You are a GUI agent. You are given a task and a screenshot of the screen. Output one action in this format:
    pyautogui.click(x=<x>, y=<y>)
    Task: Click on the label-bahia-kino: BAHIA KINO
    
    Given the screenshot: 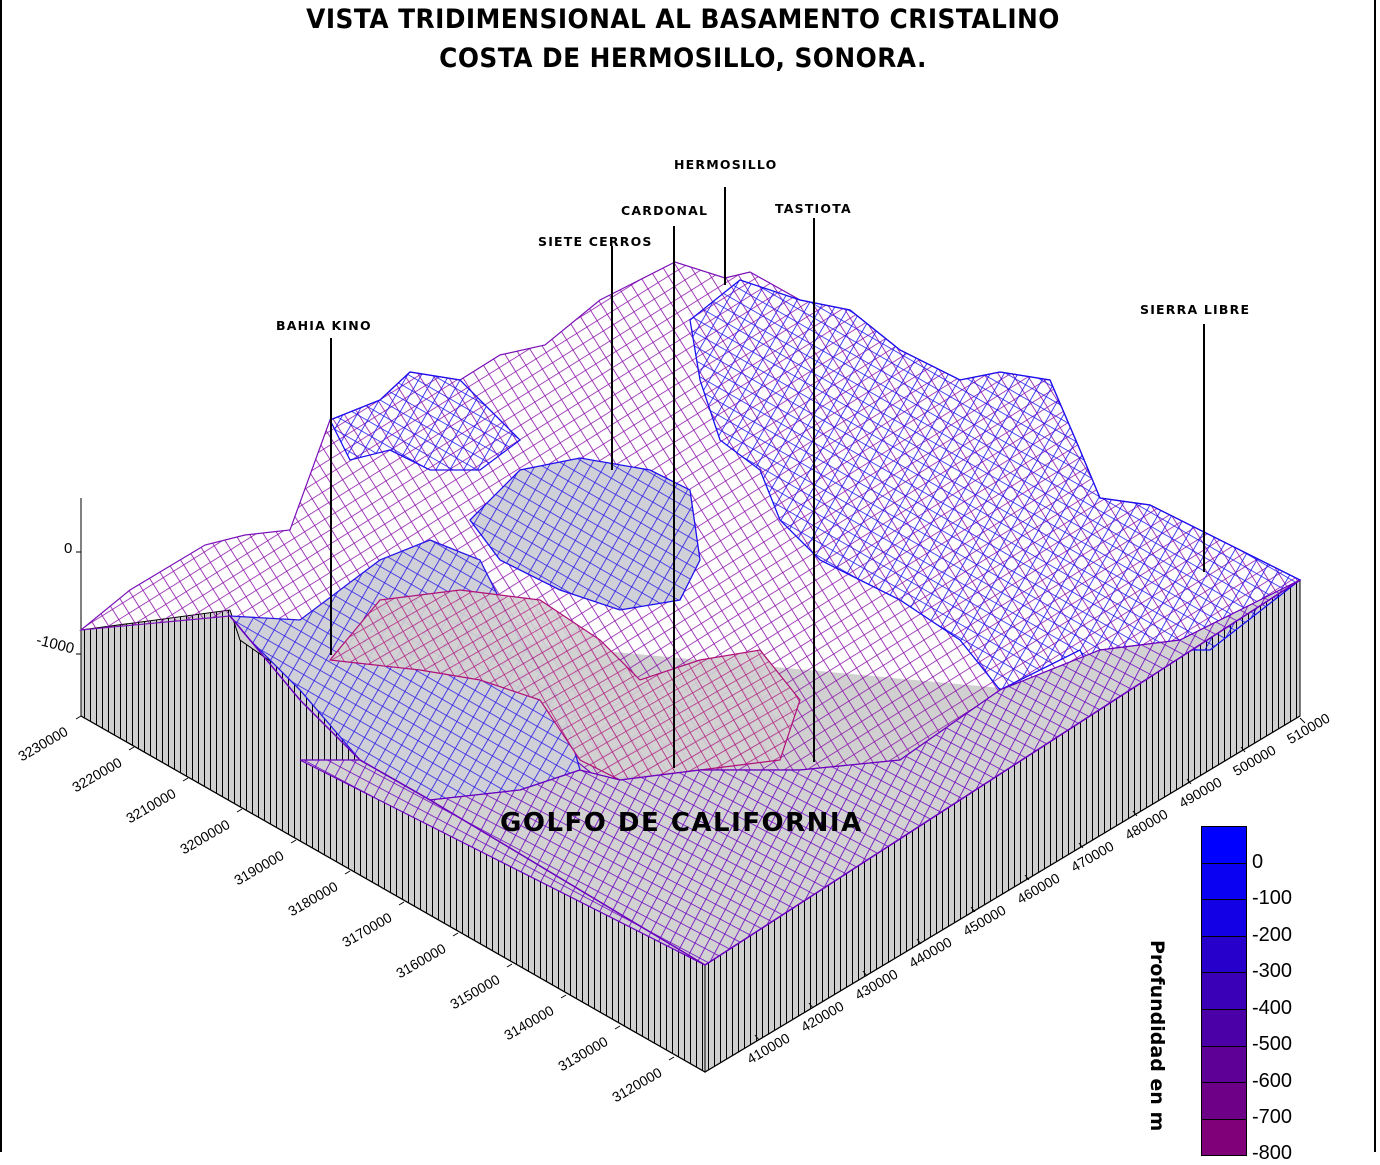 What is the action you would take?
    pyautogui.click(x=324, y=325)
    